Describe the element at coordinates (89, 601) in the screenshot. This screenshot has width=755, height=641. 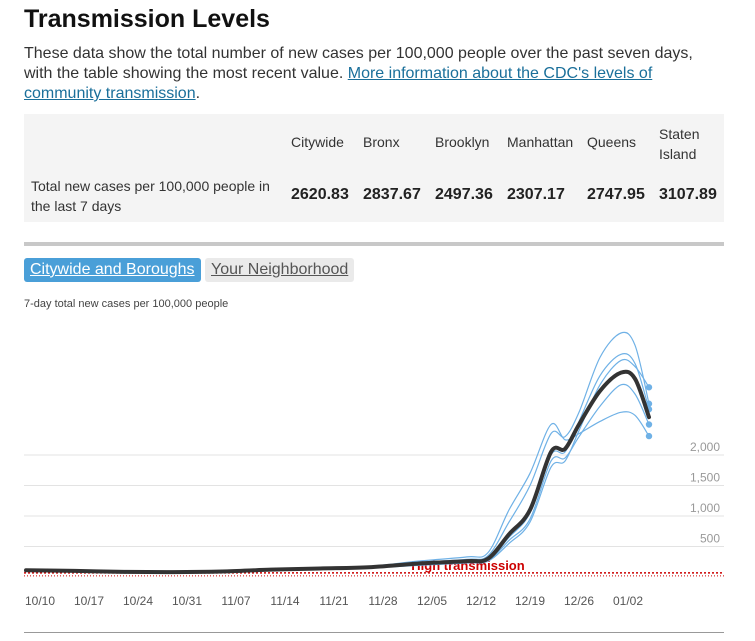
I see `x-tick-label: 10/17` at that location.